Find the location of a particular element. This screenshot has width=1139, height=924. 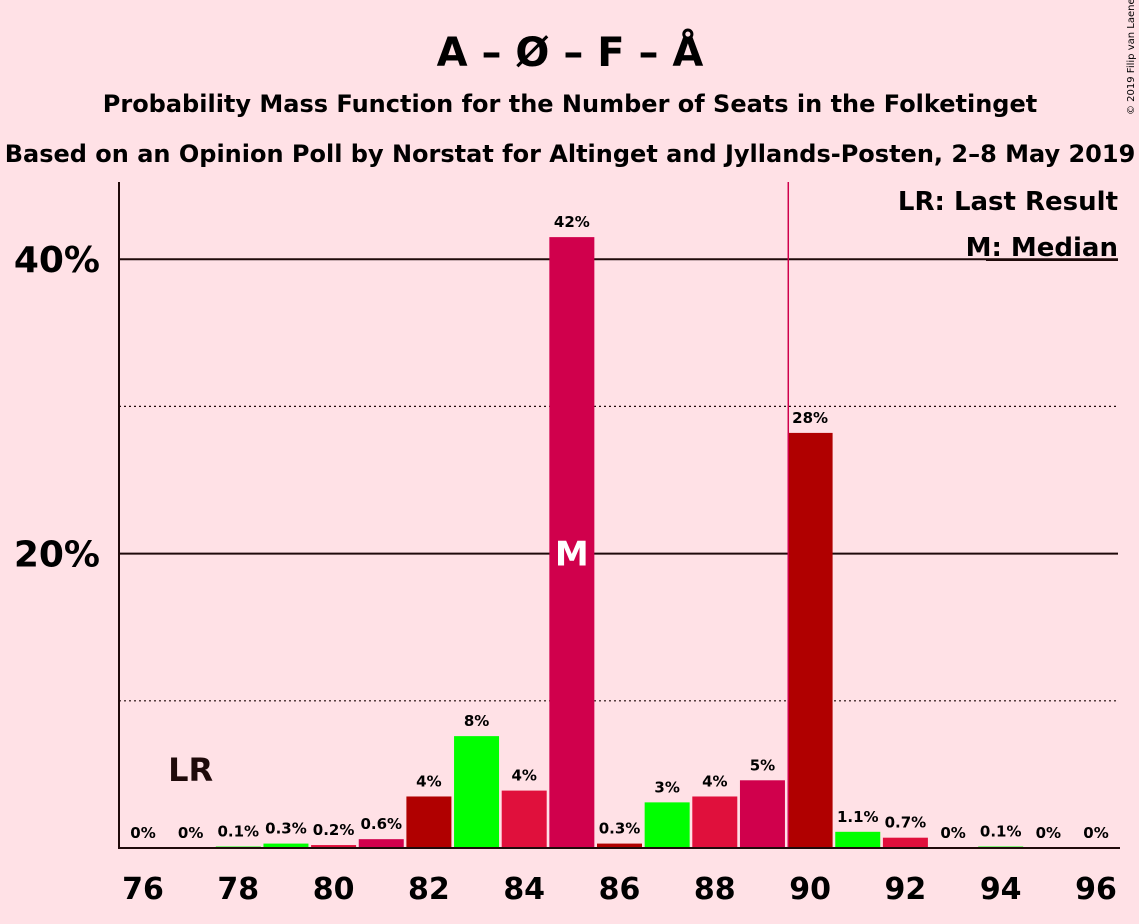

y-tick-labels: 20% 40% is located at coordinates (57, 407).